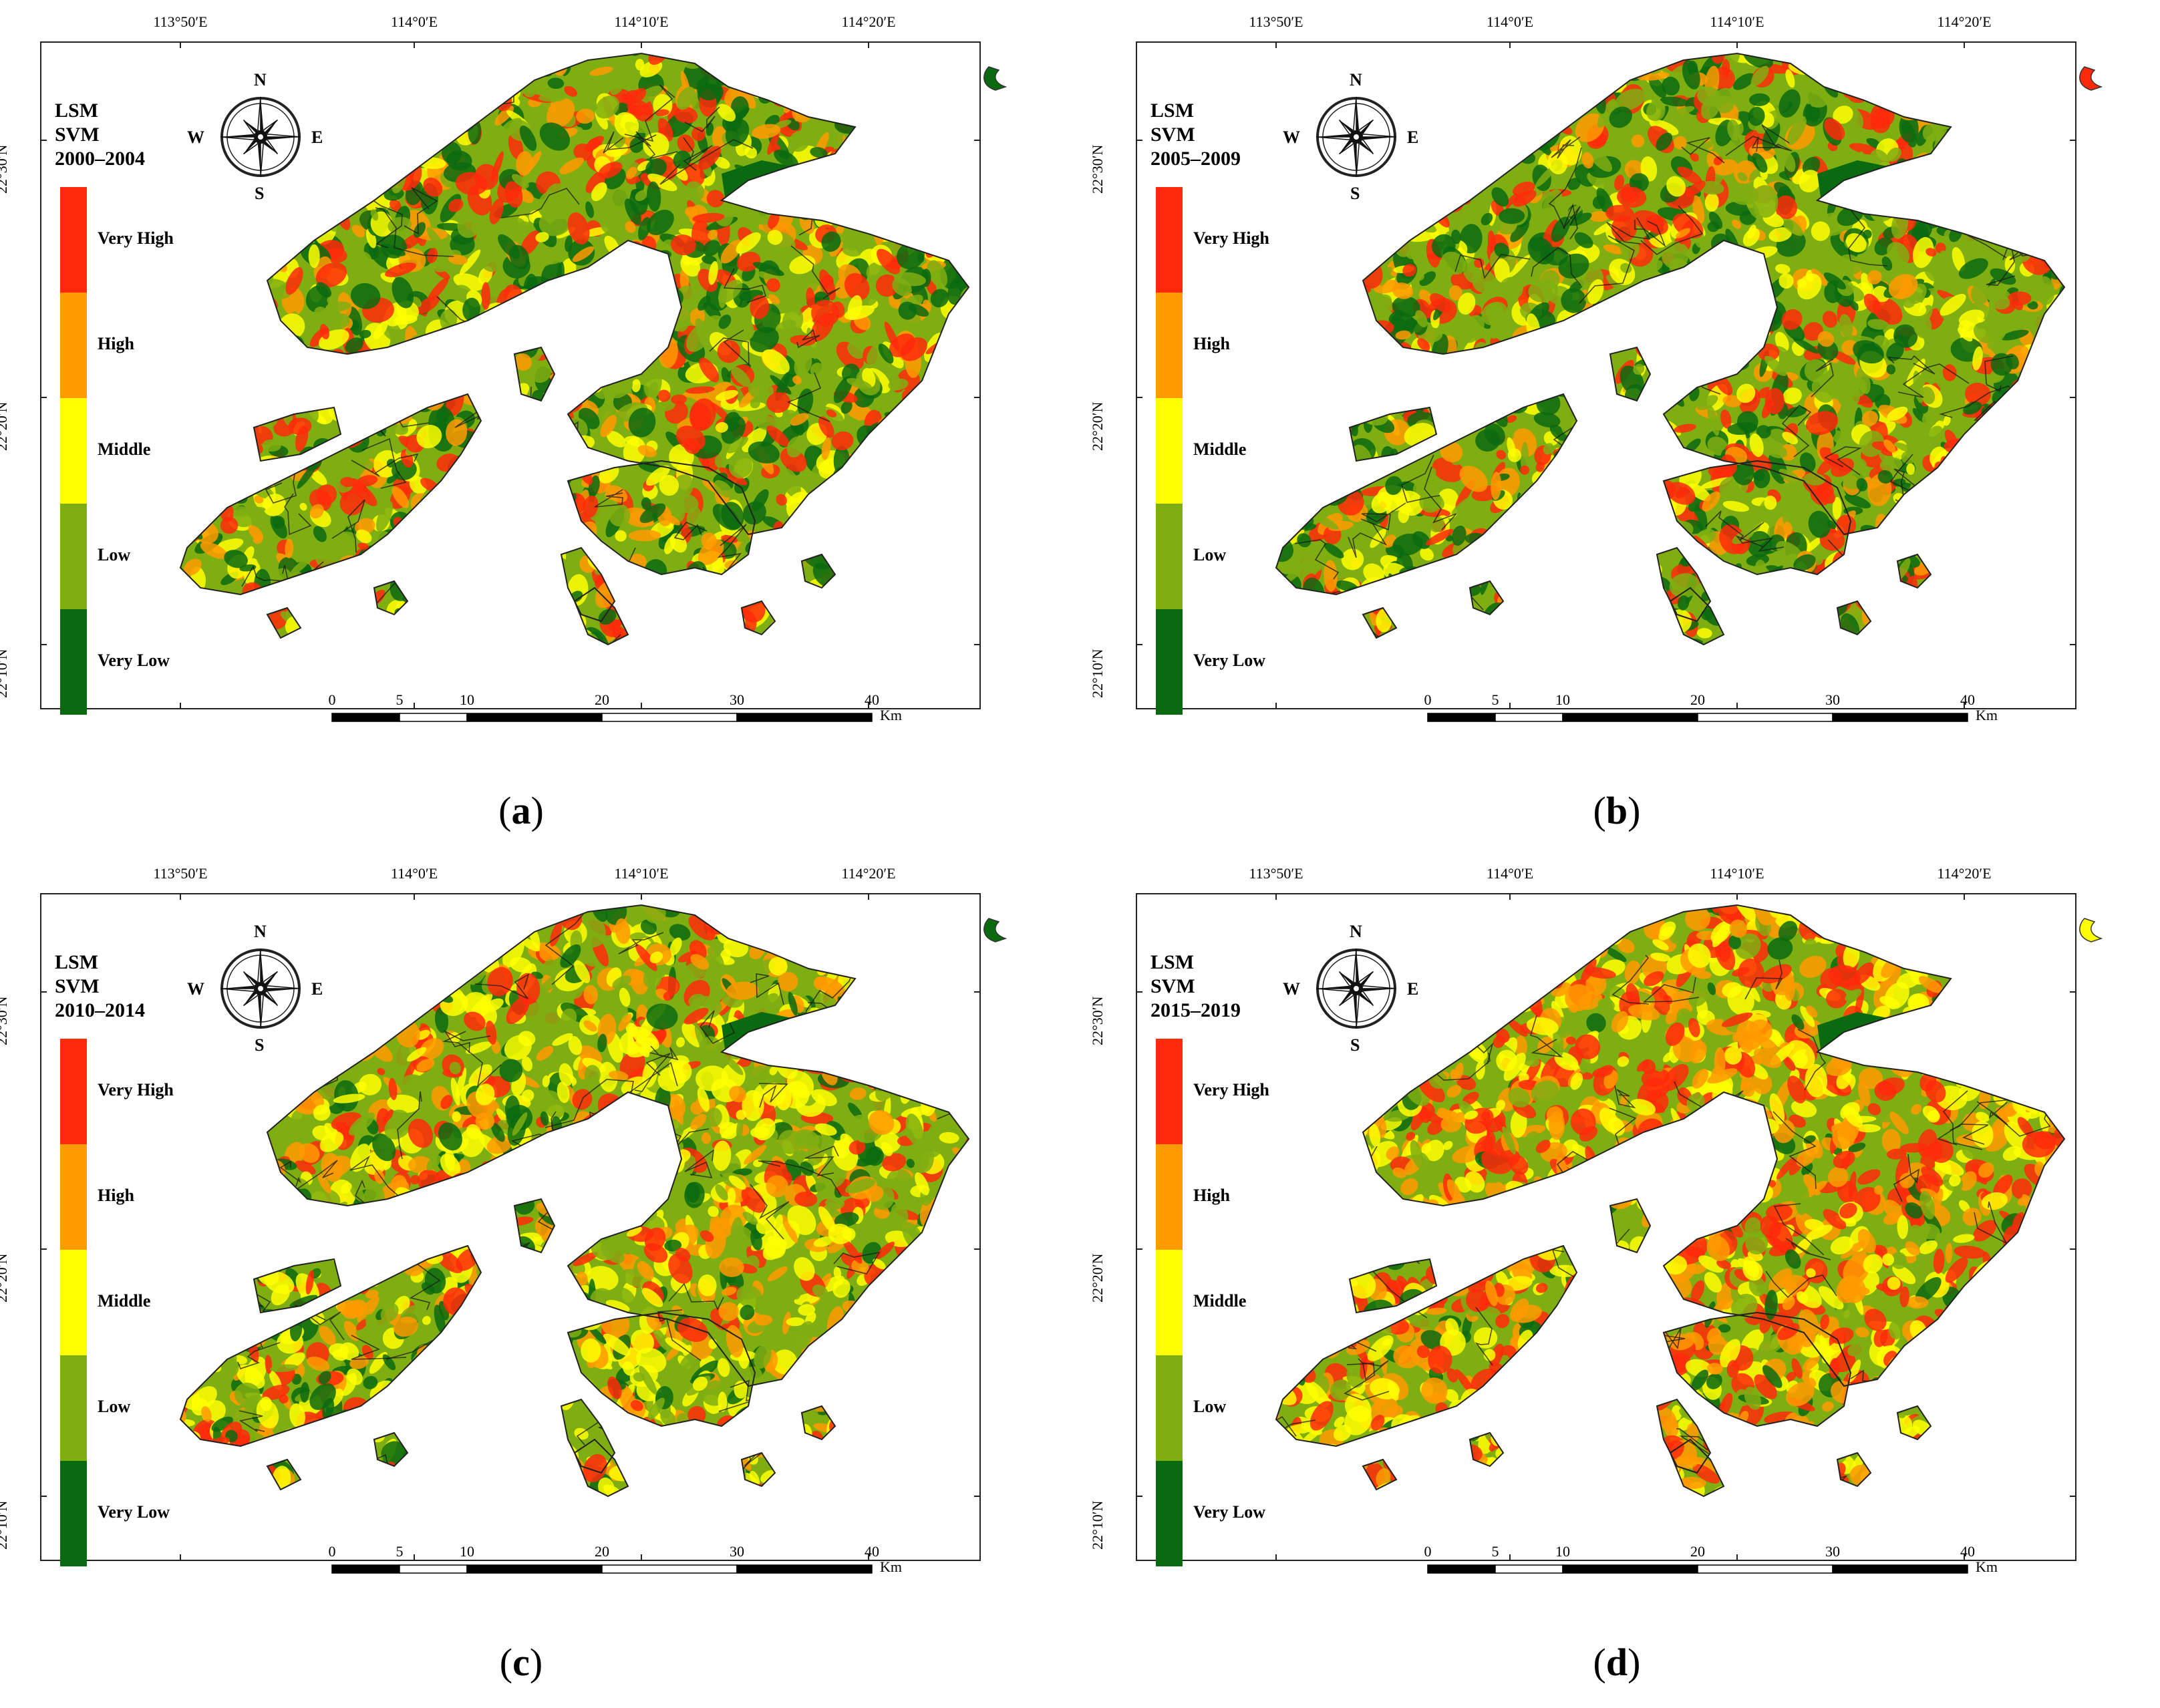 The width and height of the screenshot is (2160, 1708). Describe the element at coordinates (100, 135) in the screenshot. I see `legend-title: LSM SVM 2000–2004` at that location.